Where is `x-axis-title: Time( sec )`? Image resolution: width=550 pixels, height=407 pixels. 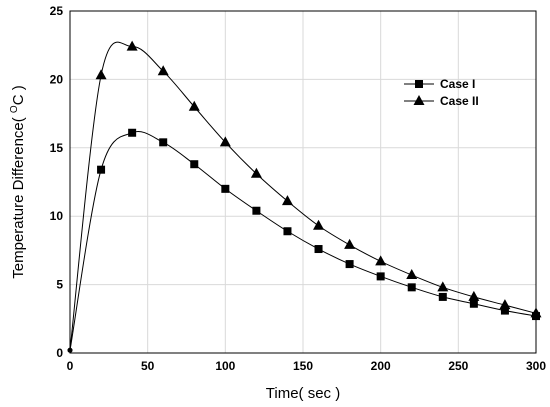
x-axis-title: Time( sec ) is located at coordinates (303, 393).